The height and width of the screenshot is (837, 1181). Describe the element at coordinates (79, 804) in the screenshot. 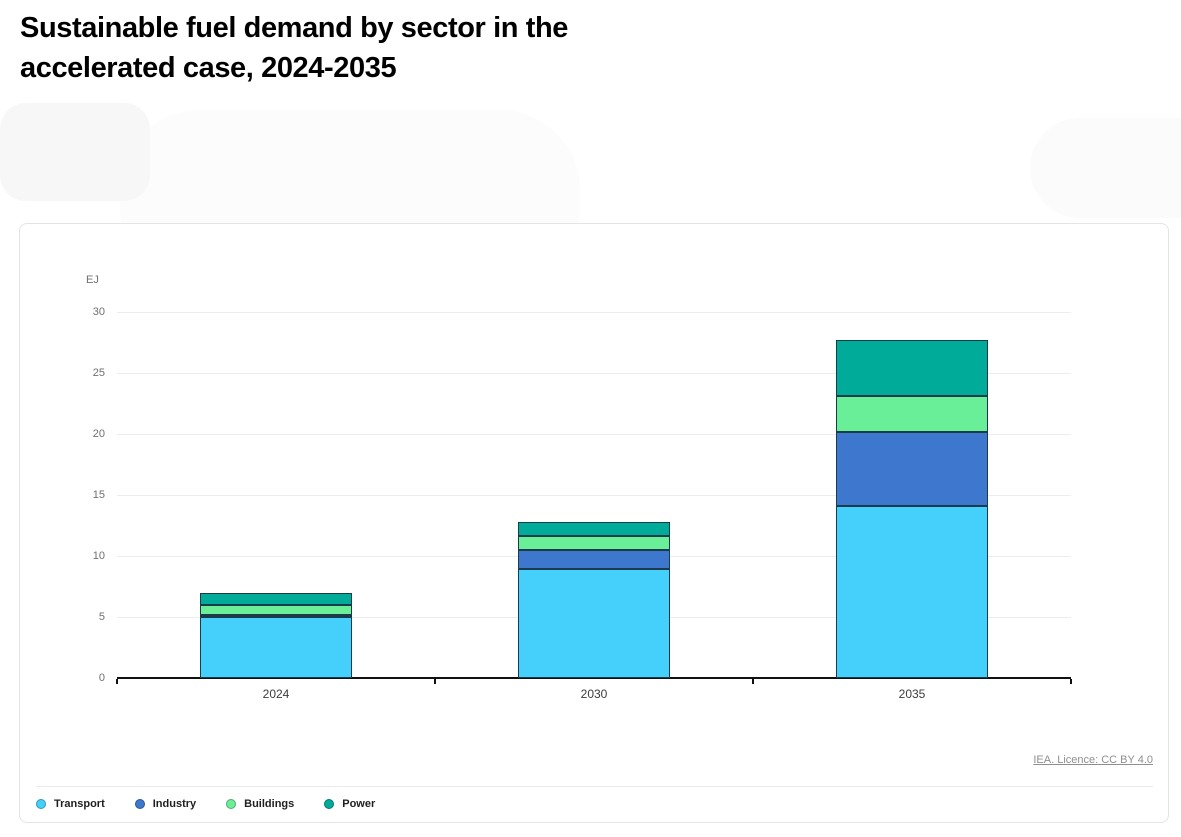

I see `legend-label: Transport` at that location.